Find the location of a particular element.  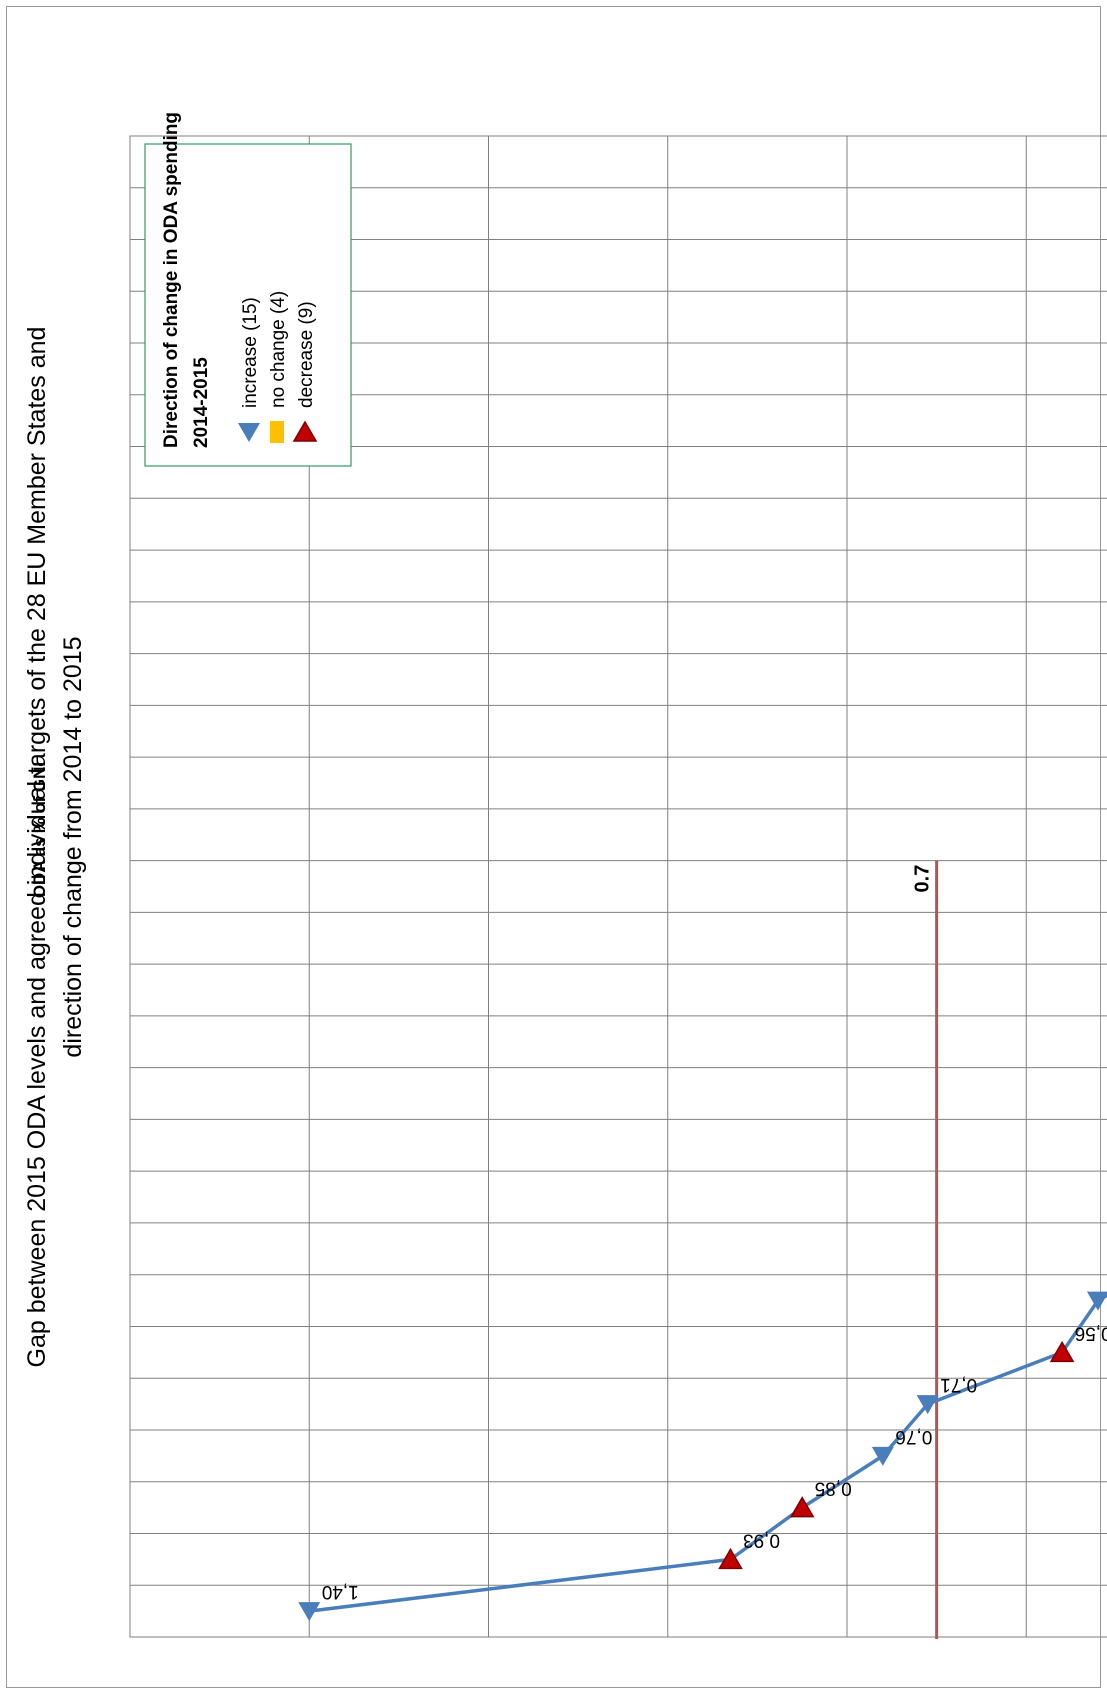

target-lines: 0.70.33 is located at coordinates (925, 1249).